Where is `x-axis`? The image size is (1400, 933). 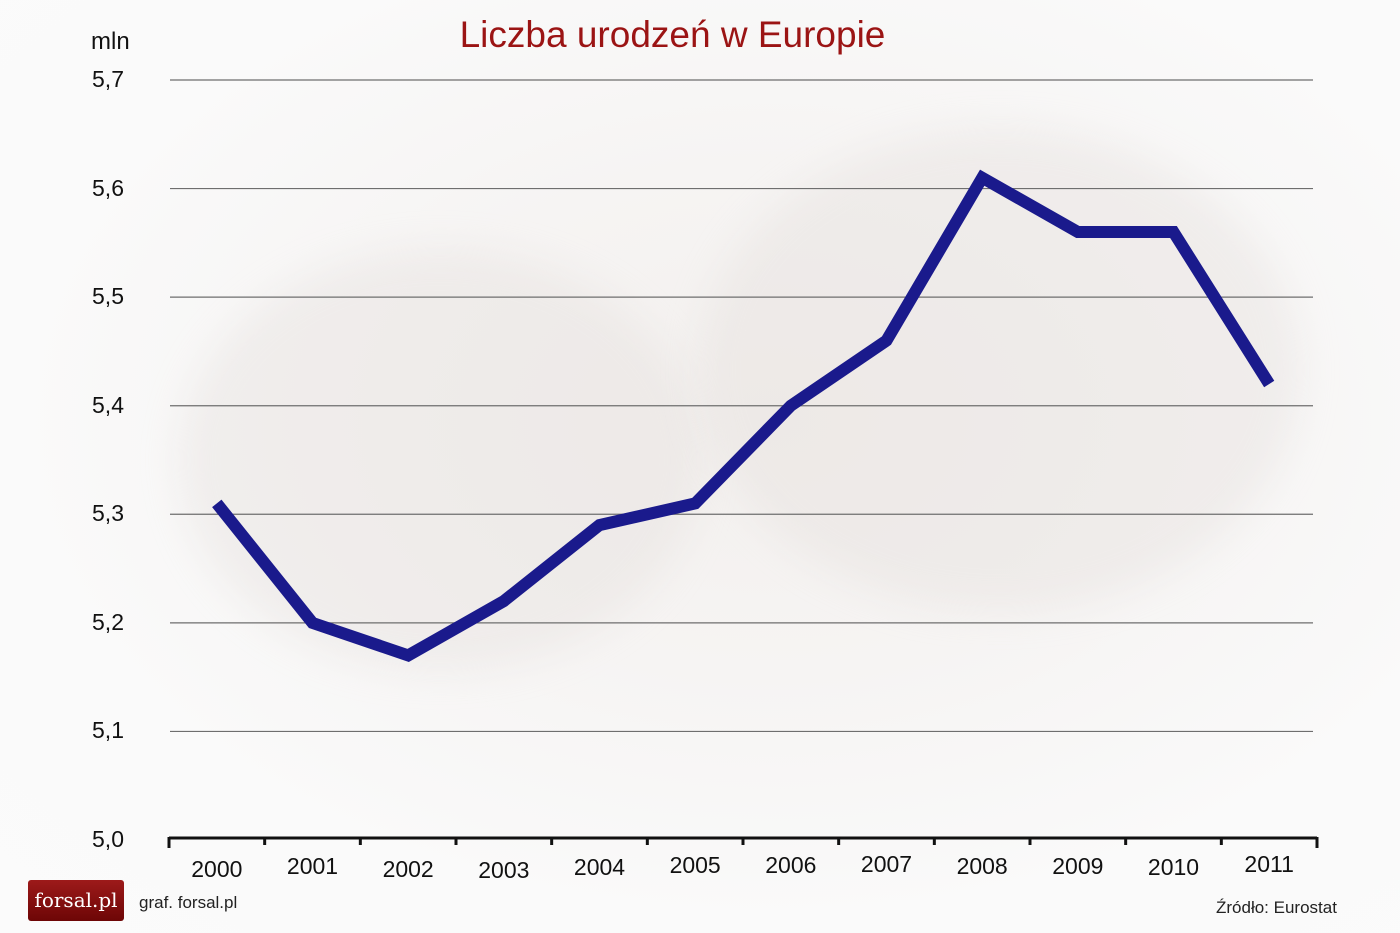 x-axis is located at coordinates (743, 842).